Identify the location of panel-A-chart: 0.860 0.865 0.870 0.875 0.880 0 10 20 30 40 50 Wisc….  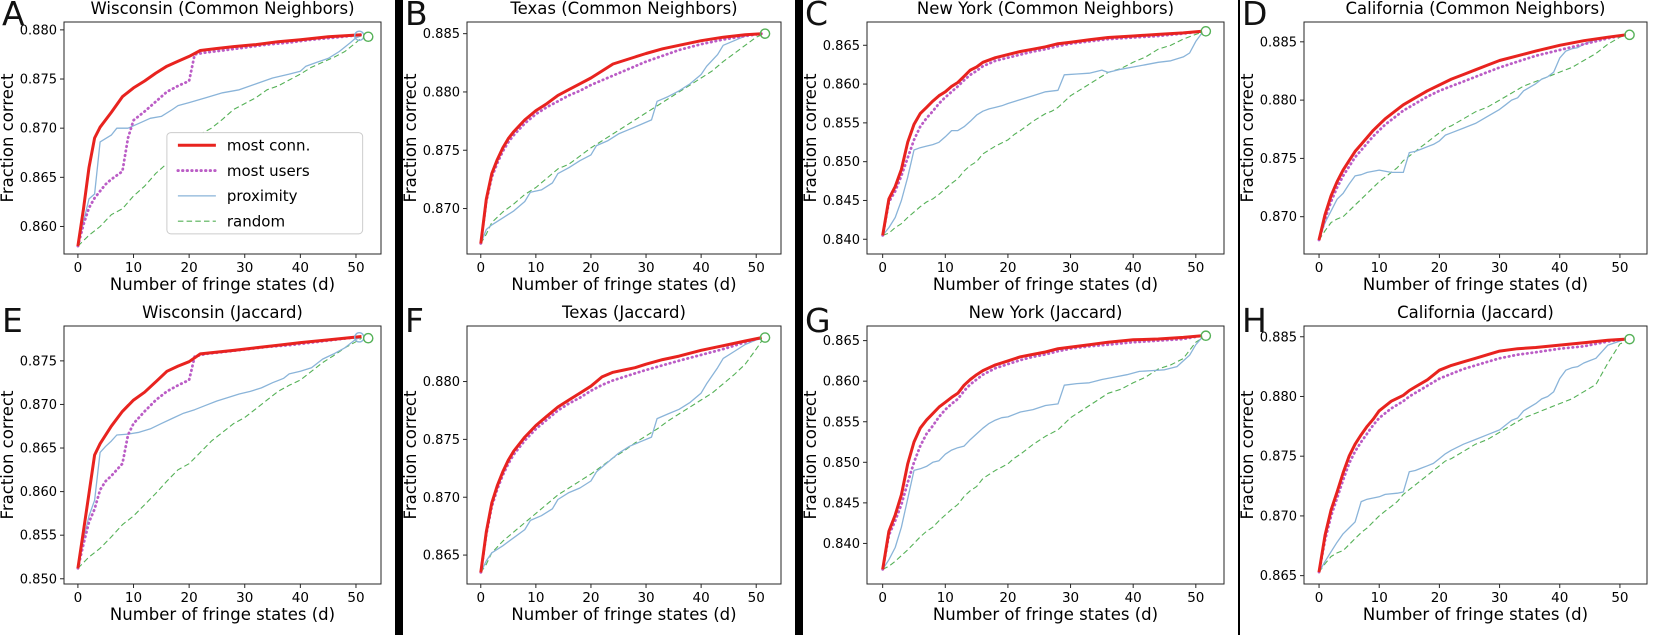
(191, 147).